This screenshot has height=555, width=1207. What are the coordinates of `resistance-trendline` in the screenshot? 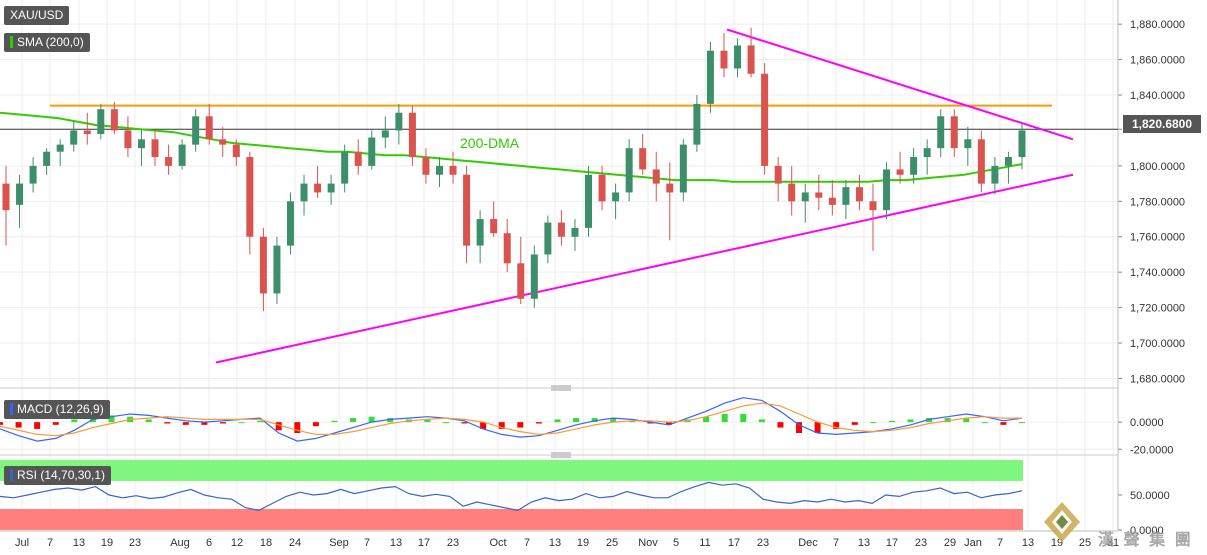 It's located at (900, 84).